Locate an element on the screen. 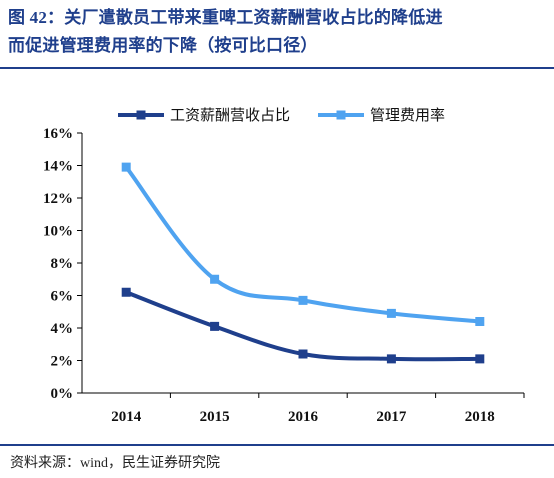 The image size is (554, 478). x-tick-label: 2018 is located at coordinates (480, 417).